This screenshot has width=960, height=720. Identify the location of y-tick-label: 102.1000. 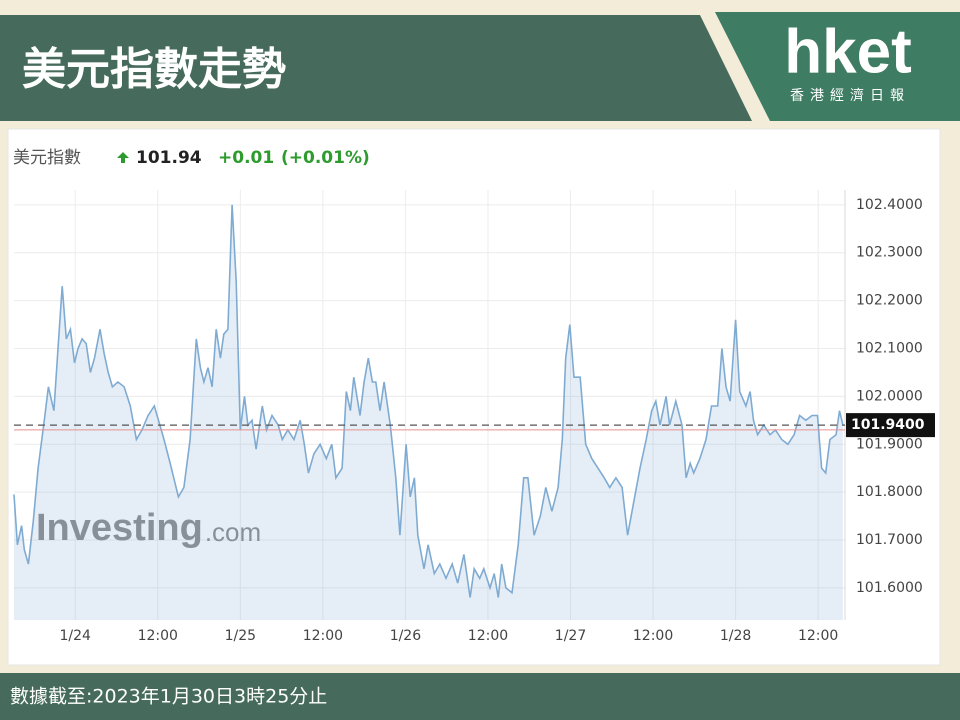
(889, 348).